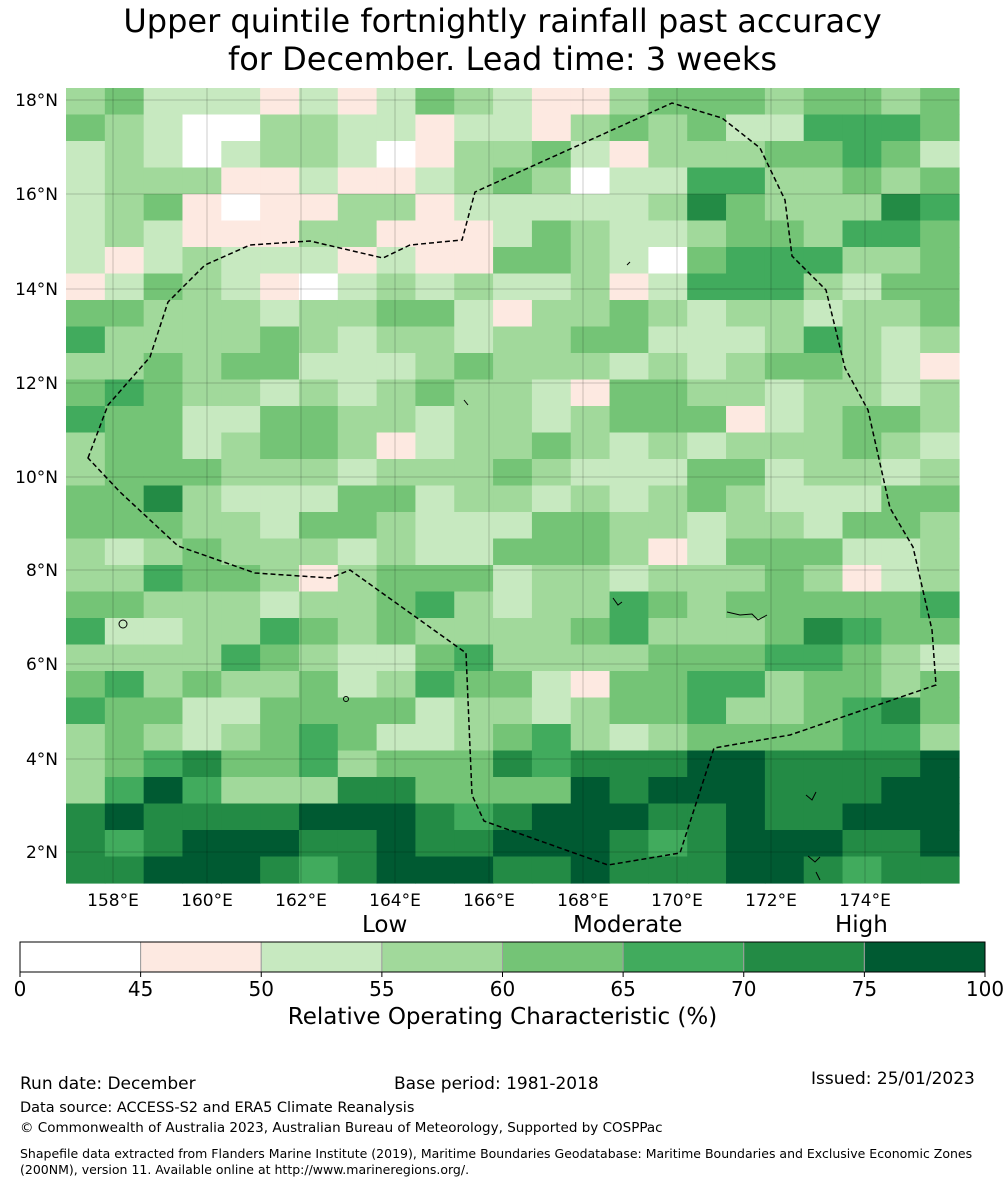 This screenshot has height=1185, width=1005. What do you see at coordinates (509, 986) in the screenshot?
I see `colorbar-tick-labels: 0 45 50 55 60 65 70 75 100` at bounding box center [509, 986].